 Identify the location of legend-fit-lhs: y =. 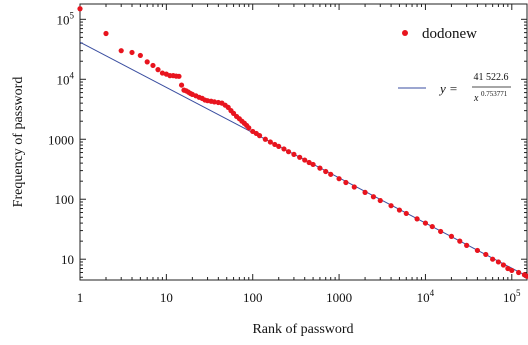
(448, 88).